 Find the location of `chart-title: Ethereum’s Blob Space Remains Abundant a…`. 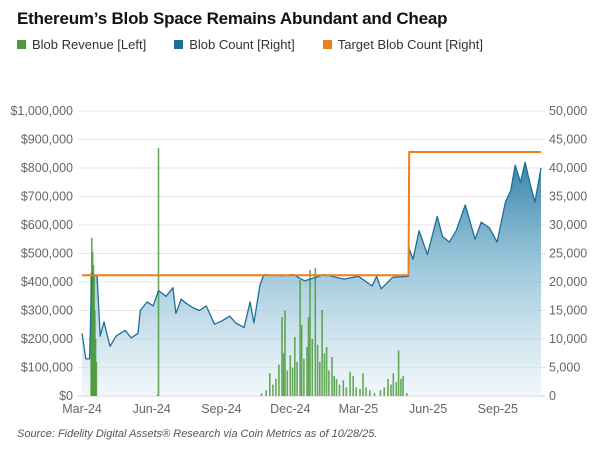

chart-title: Ethereum’s Blob Space Remains Abundant a… is located at coordinates (232, 18).